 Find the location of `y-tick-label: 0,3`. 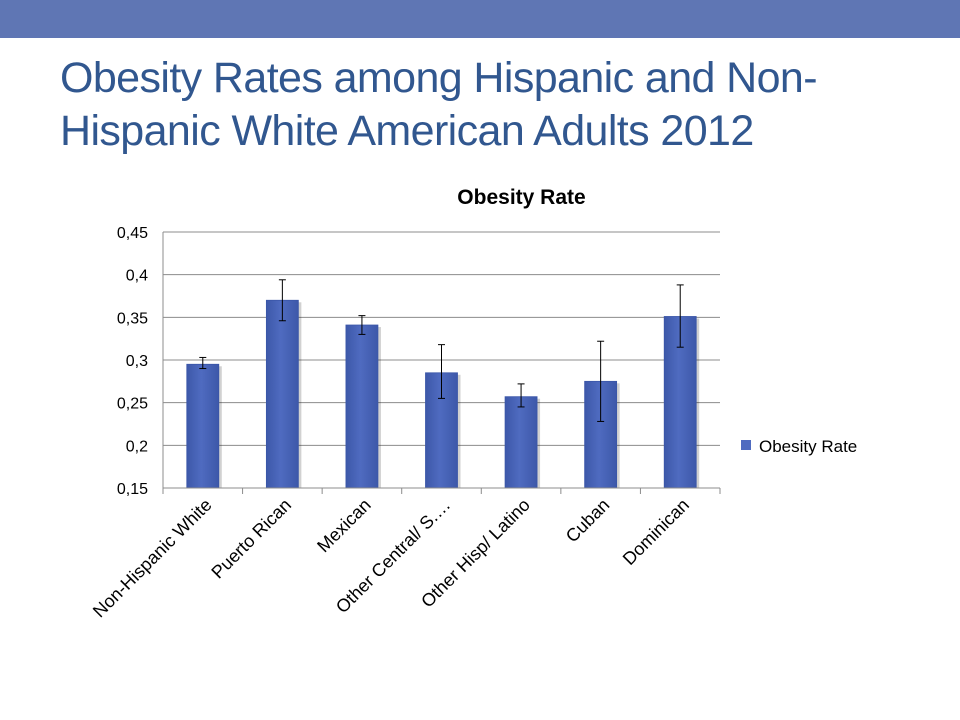

y-tick-label: 0,3 is located at coordinates (137, 361).